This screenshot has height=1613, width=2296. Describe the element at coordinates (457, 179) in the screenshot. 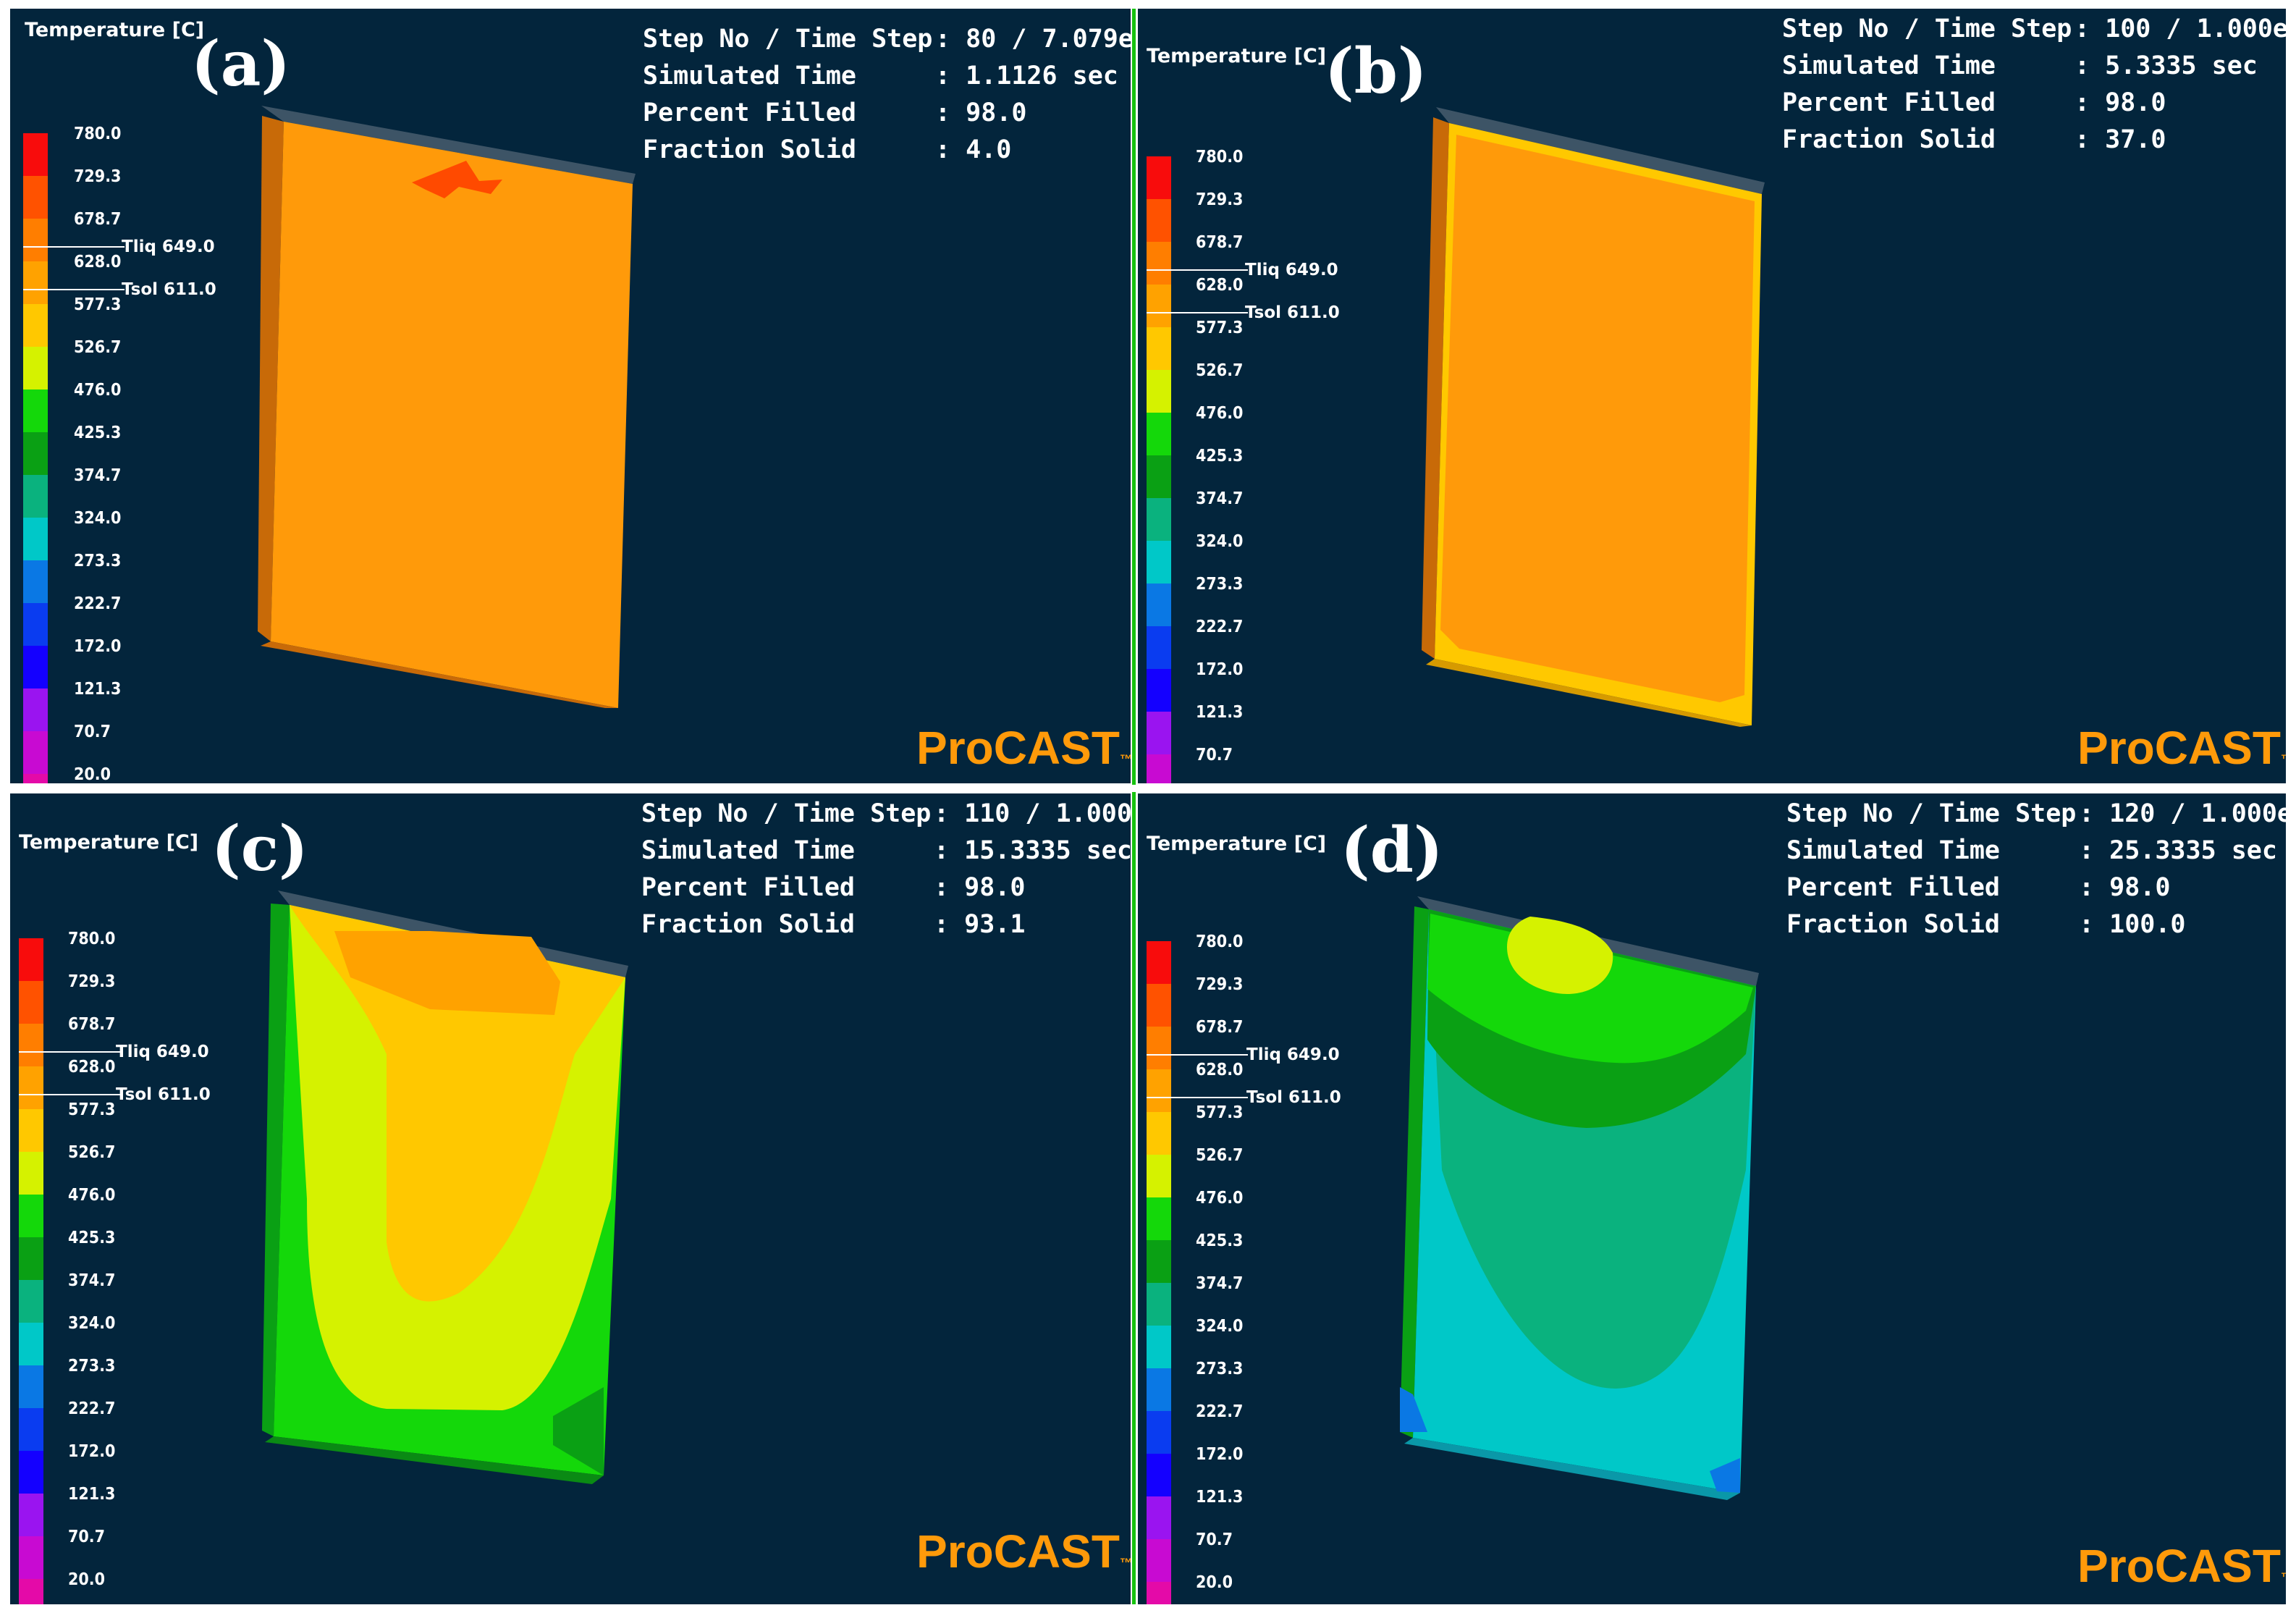

I see `hot-spot-region` at that location.